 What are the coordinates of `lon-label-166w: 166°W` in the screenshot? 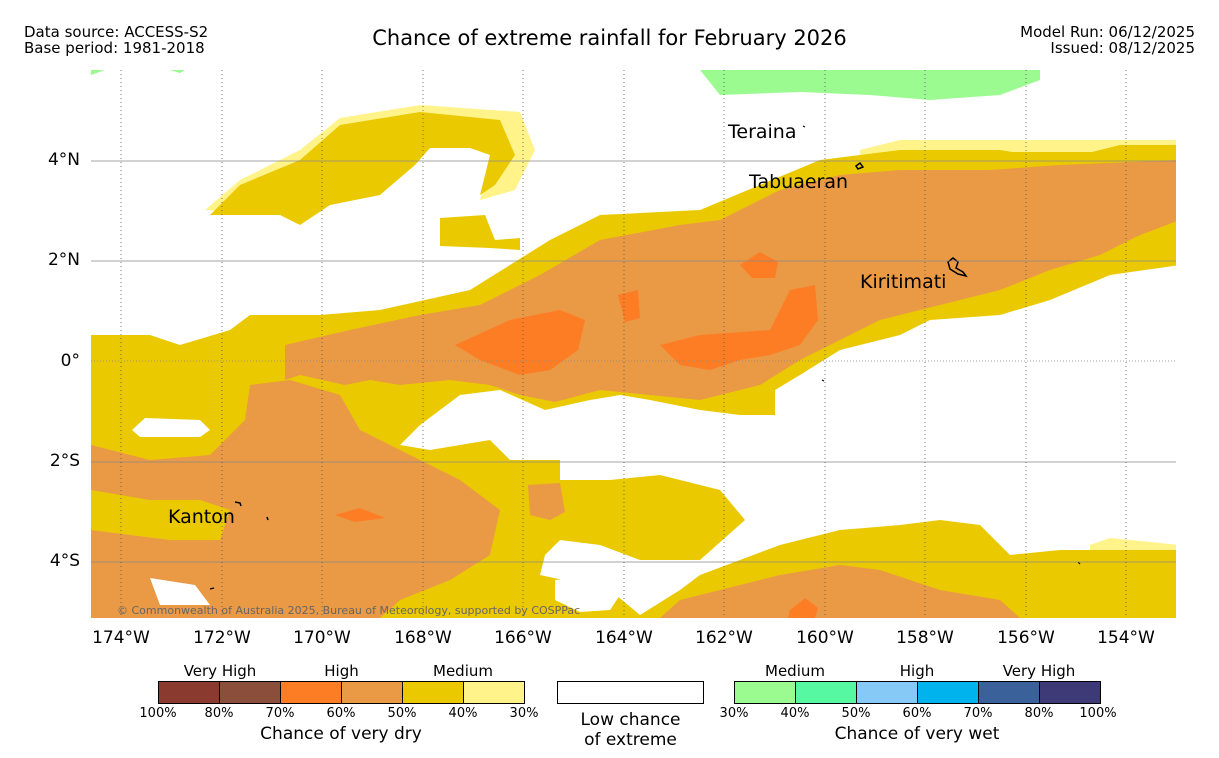 It's located at (523, 638).